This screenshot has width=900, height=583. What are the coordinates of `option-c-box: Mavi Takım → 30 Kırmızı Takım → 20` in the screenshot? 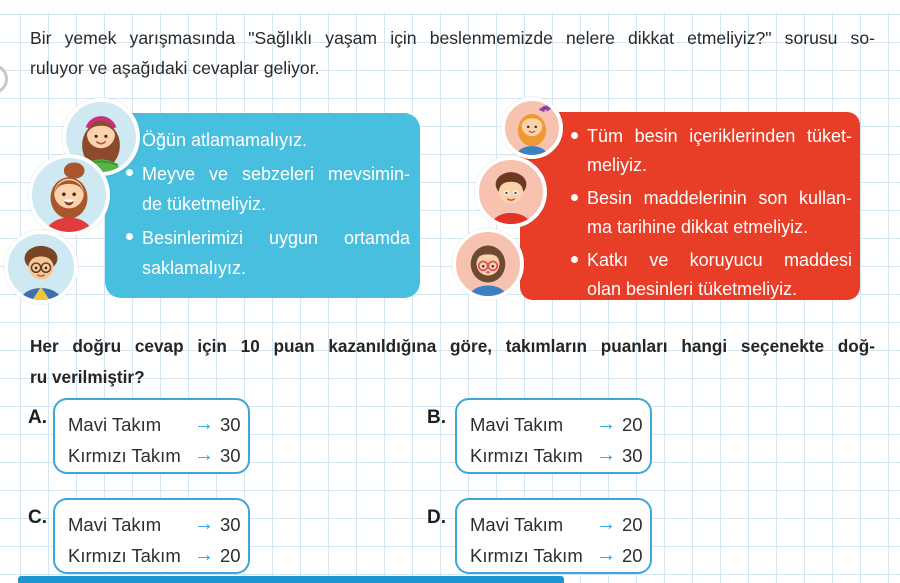 It's located at (151, 536).